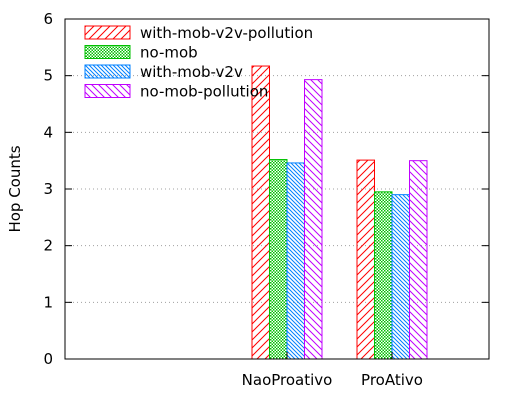  What do you see at coordinates (107, 32) in the screenshot?
I see `legend-swatch-with-mob-v2v-pollution` at bounding box center [107, 32].